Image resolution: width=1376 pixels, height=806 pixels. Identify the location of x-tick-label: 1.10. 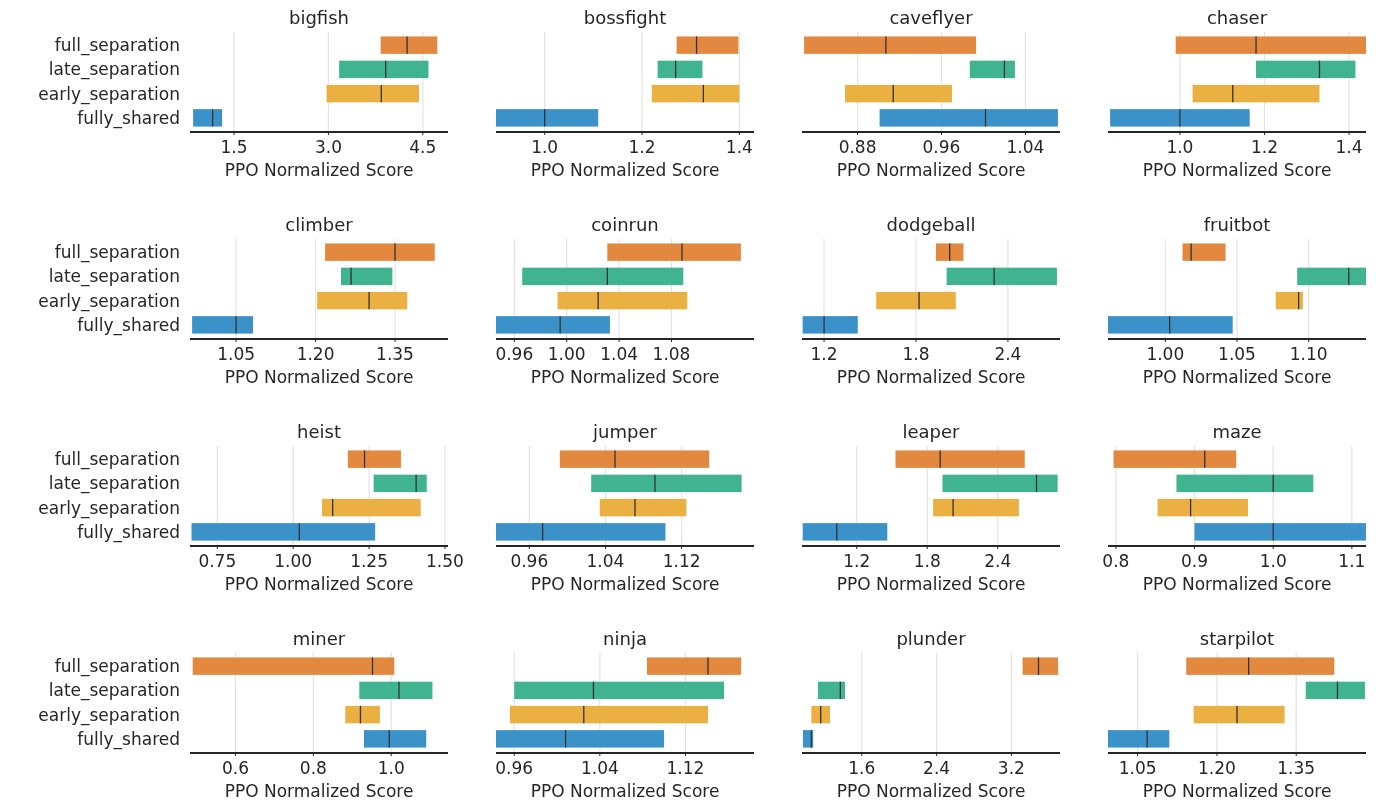
(1308, 354).